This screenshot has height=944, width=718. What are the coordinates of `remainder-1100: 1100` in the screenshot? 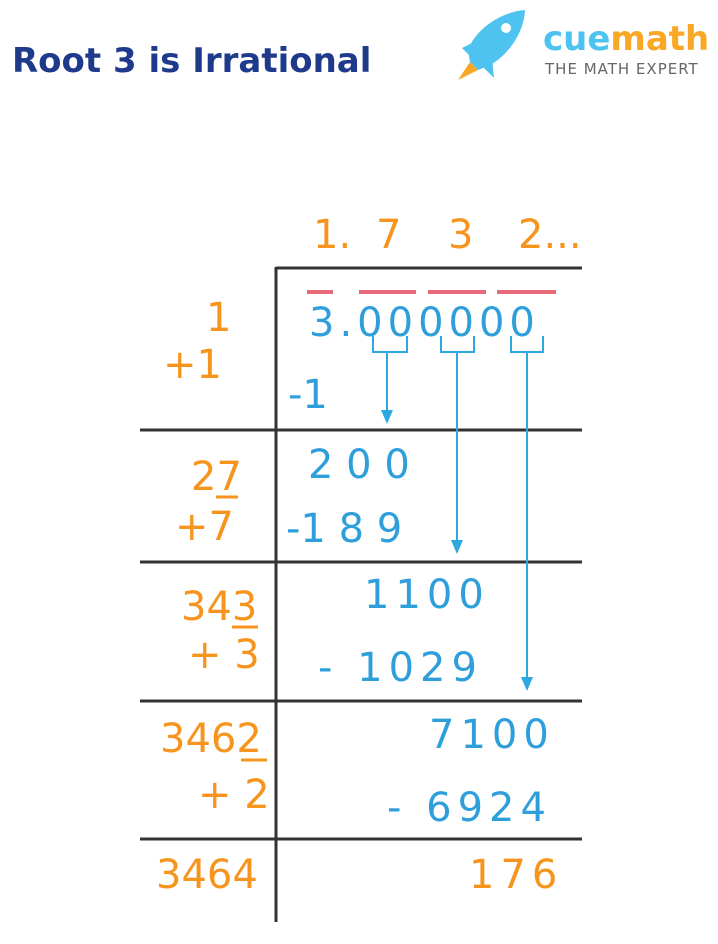 It's located at (427, 595).